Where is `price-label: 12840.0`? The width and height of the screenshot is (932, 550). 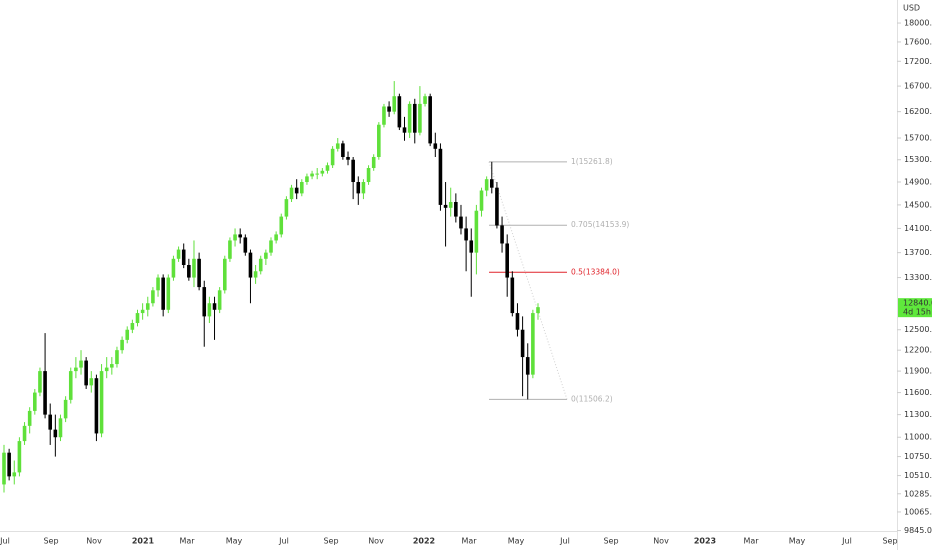 price-label: 12840.0 is located at coordinates (917, 303).